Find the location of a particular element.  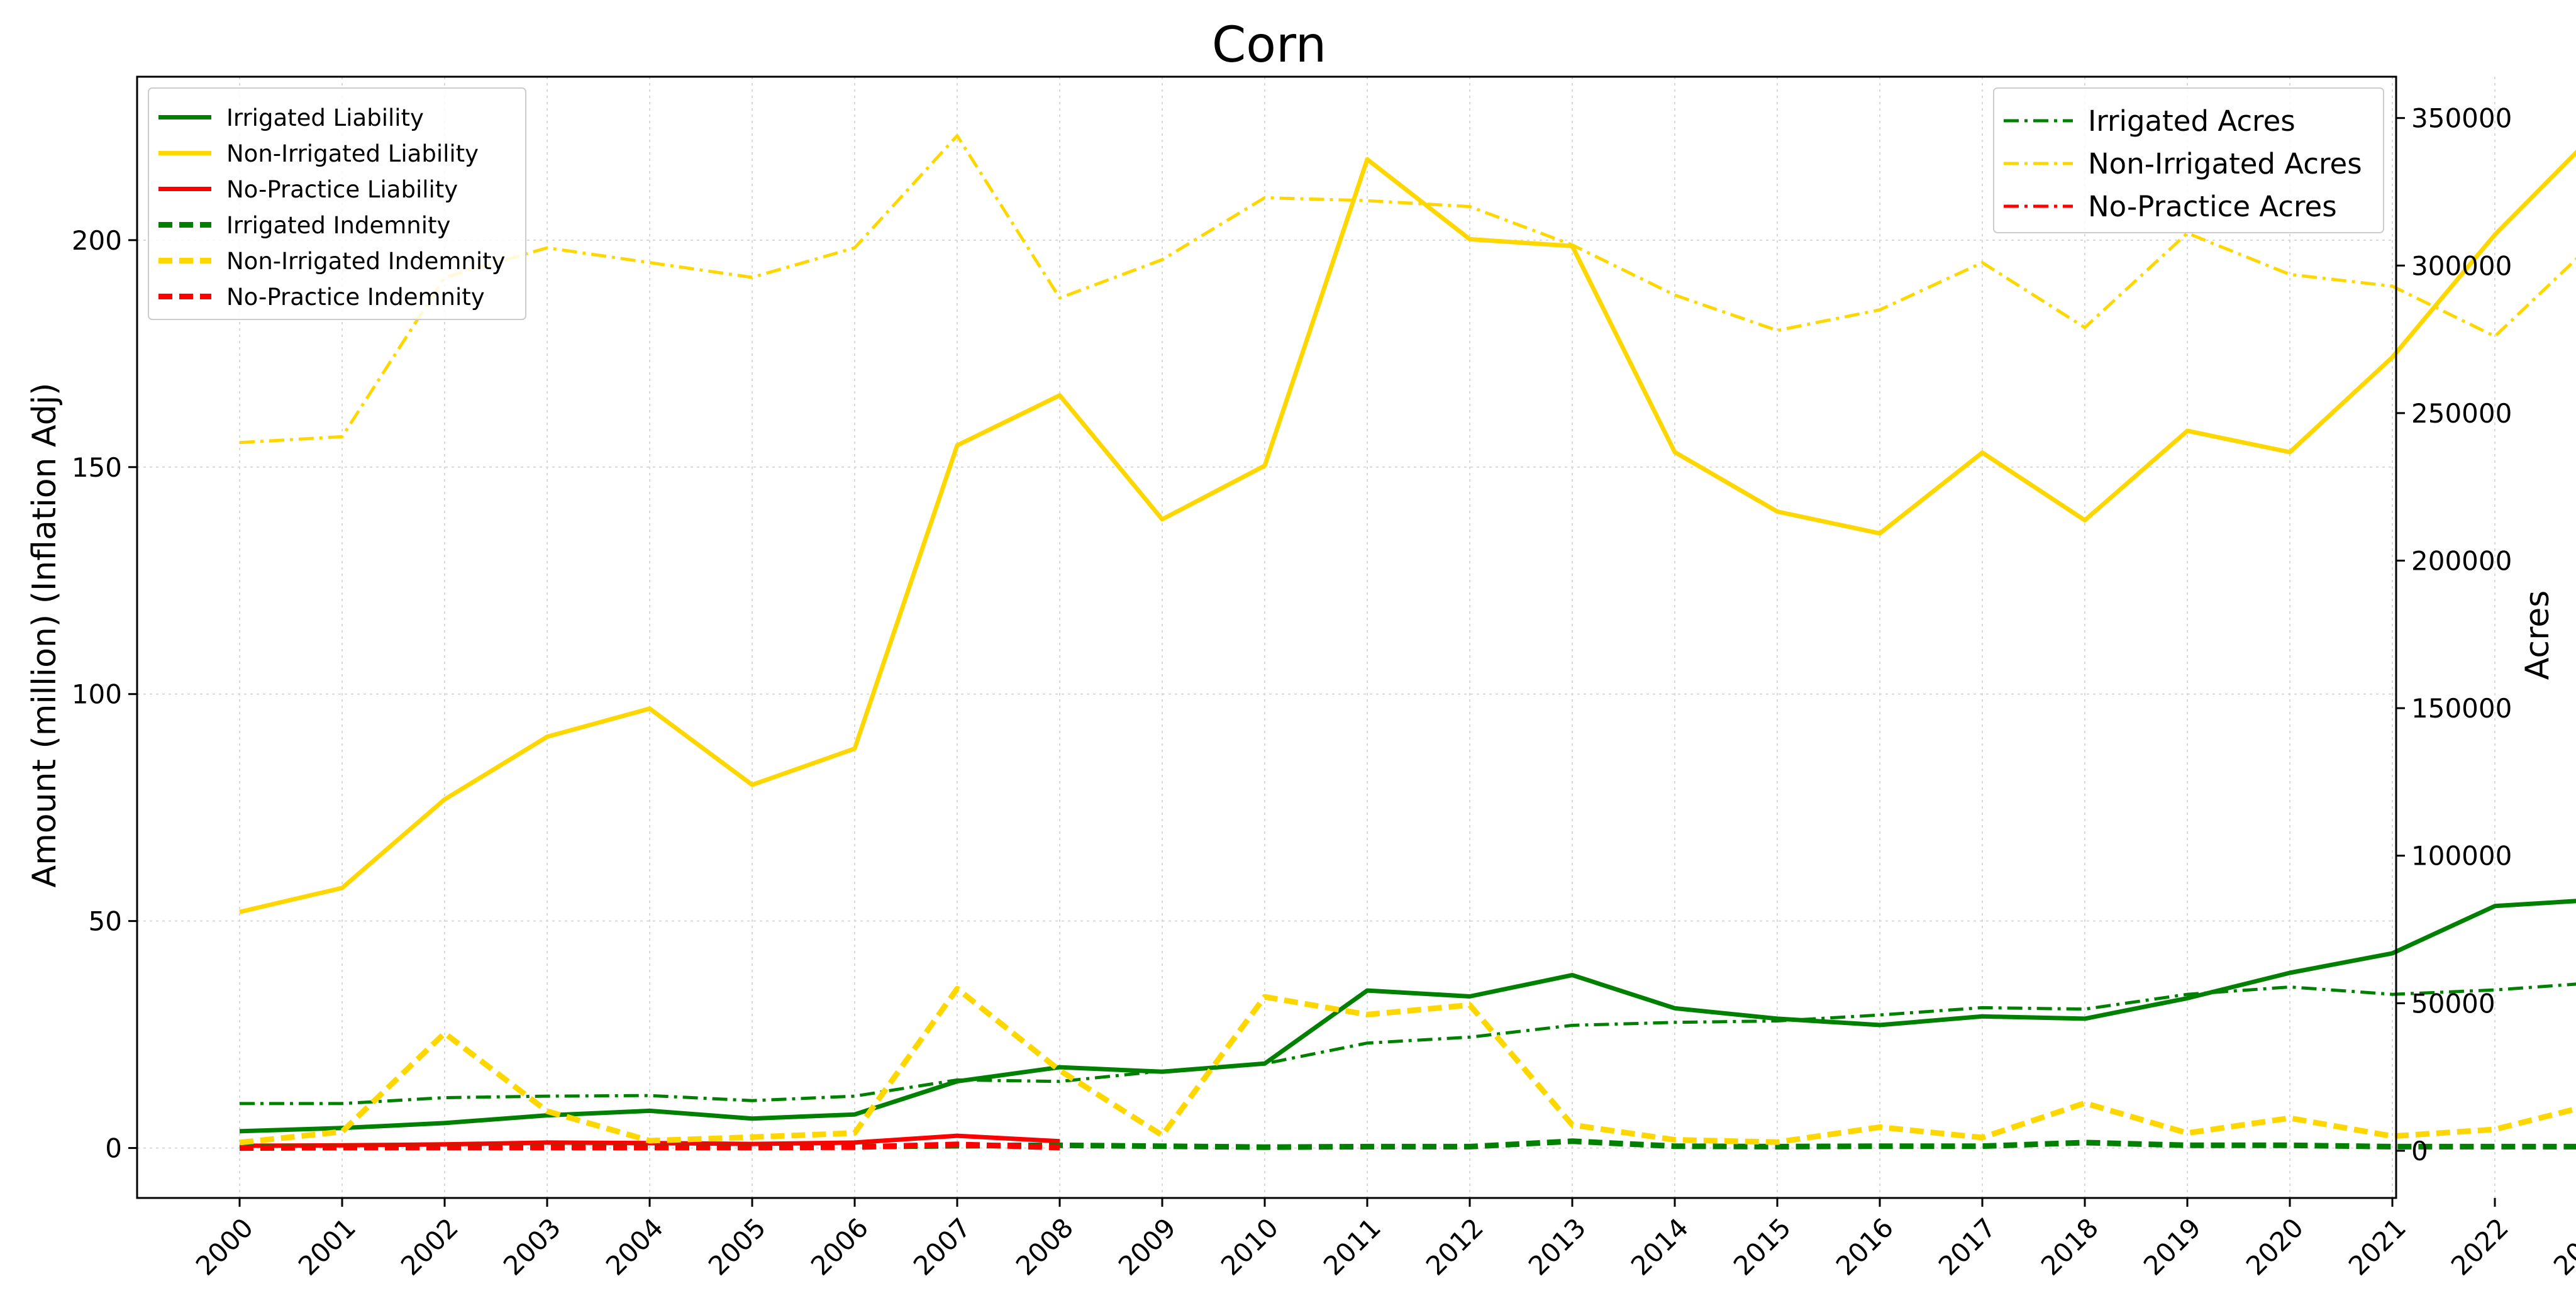

legend-label: Non-Irrigated Indemnity is located at coordinates (366, 261).